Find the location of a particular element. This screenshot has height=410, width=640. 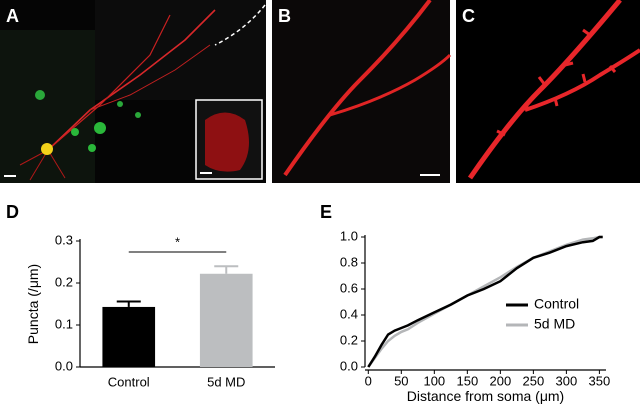

x-axis-title: Distance from soma (μm) is located at coordinates (485, 396).